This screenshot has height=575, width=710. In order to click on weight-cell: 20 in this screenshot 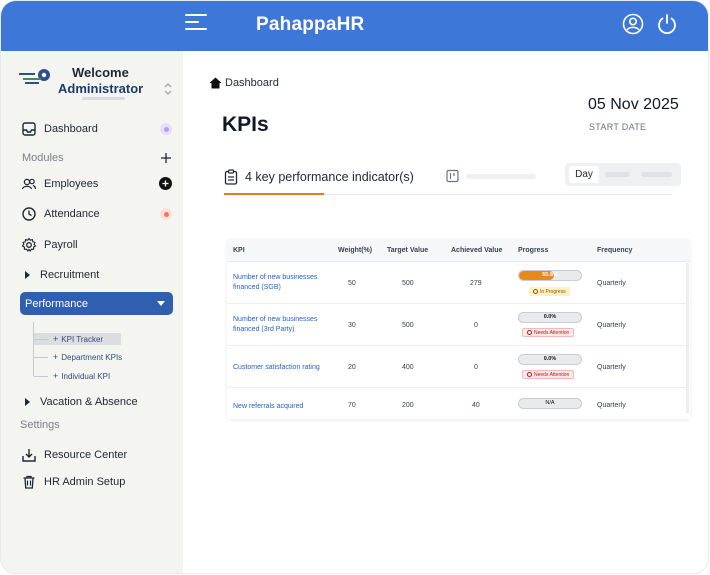, I will do `click(352, 367)`.